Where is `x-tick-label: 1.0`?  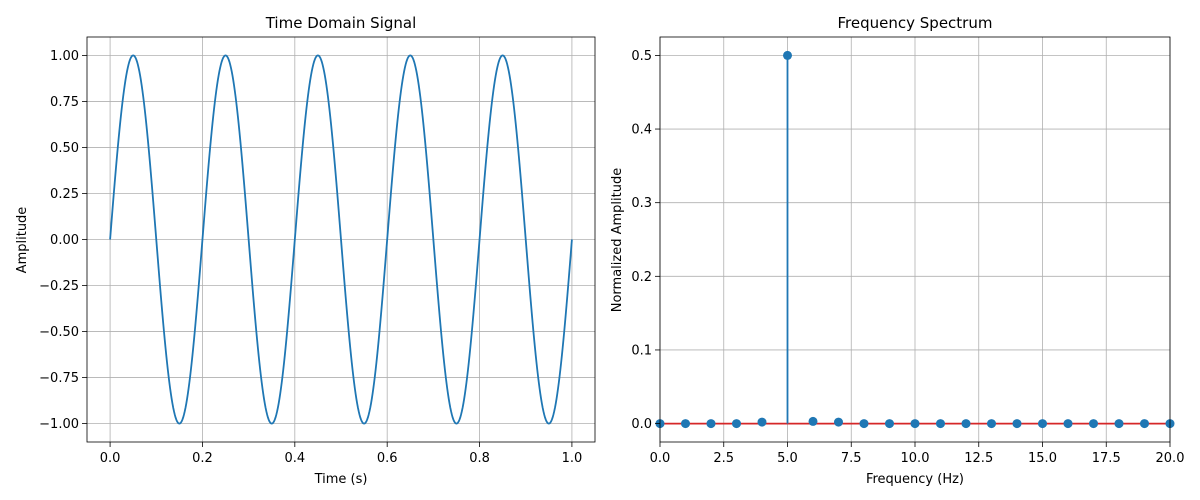 x-tick-label: 1.0 is located at coordinates (572, 458).